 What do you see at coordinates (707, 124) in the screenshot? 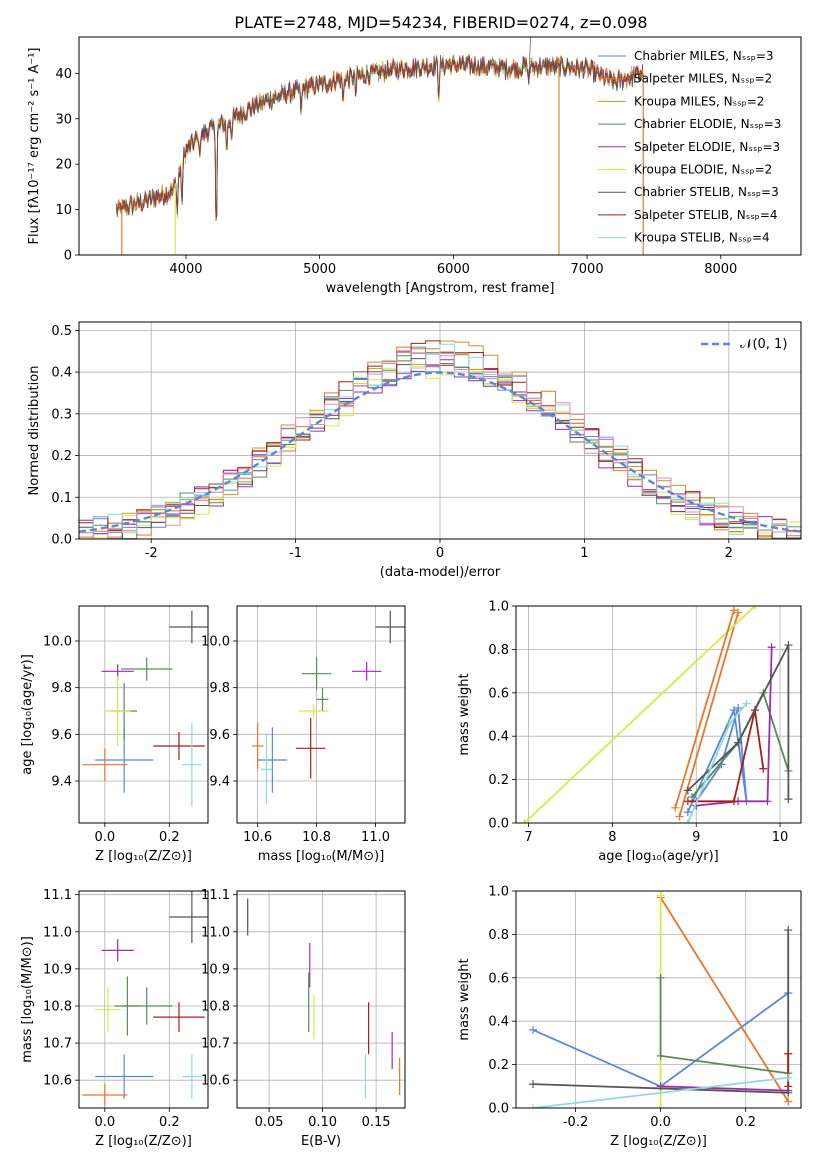
I see `legend-entry: Chabrier ELODIE, Nₛₛₚ=3` at bounding box center [707, 124].